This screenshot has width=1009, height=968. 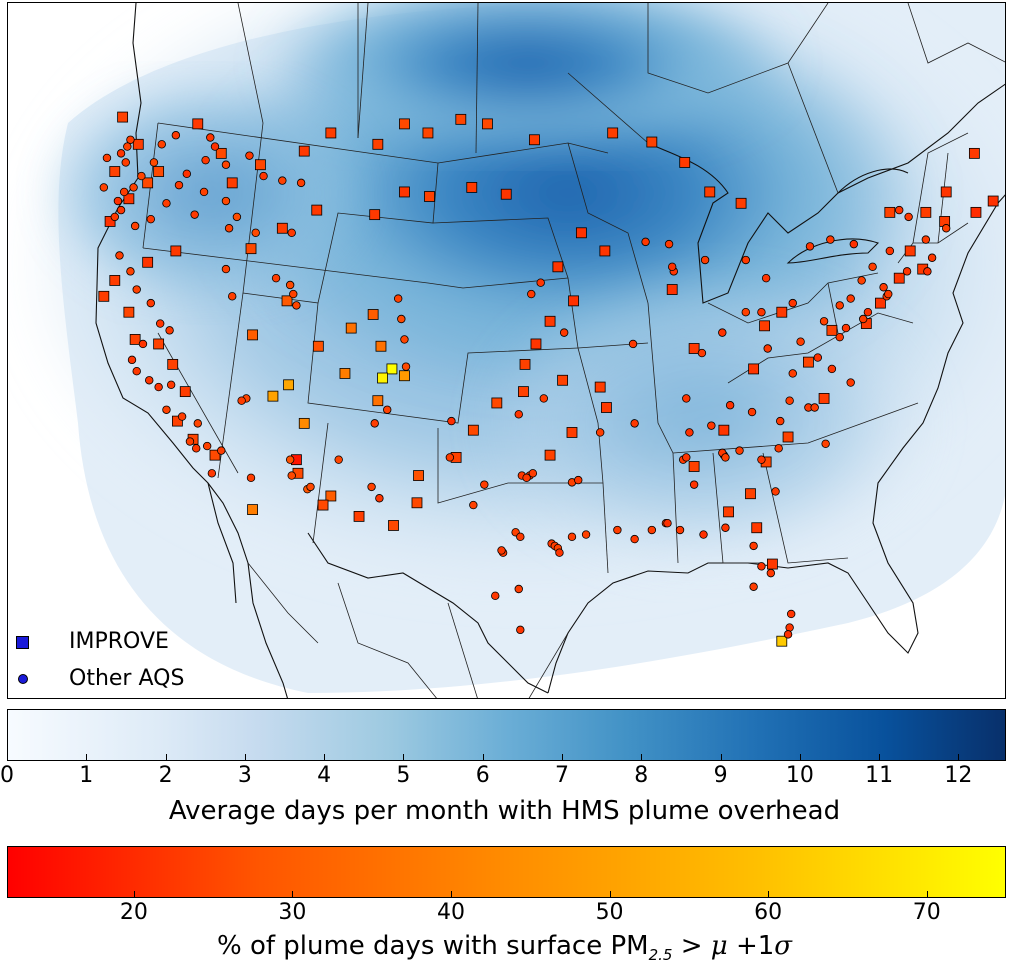 I want to click on colorbar-tick-label: 50, so click(x=609, y=912).